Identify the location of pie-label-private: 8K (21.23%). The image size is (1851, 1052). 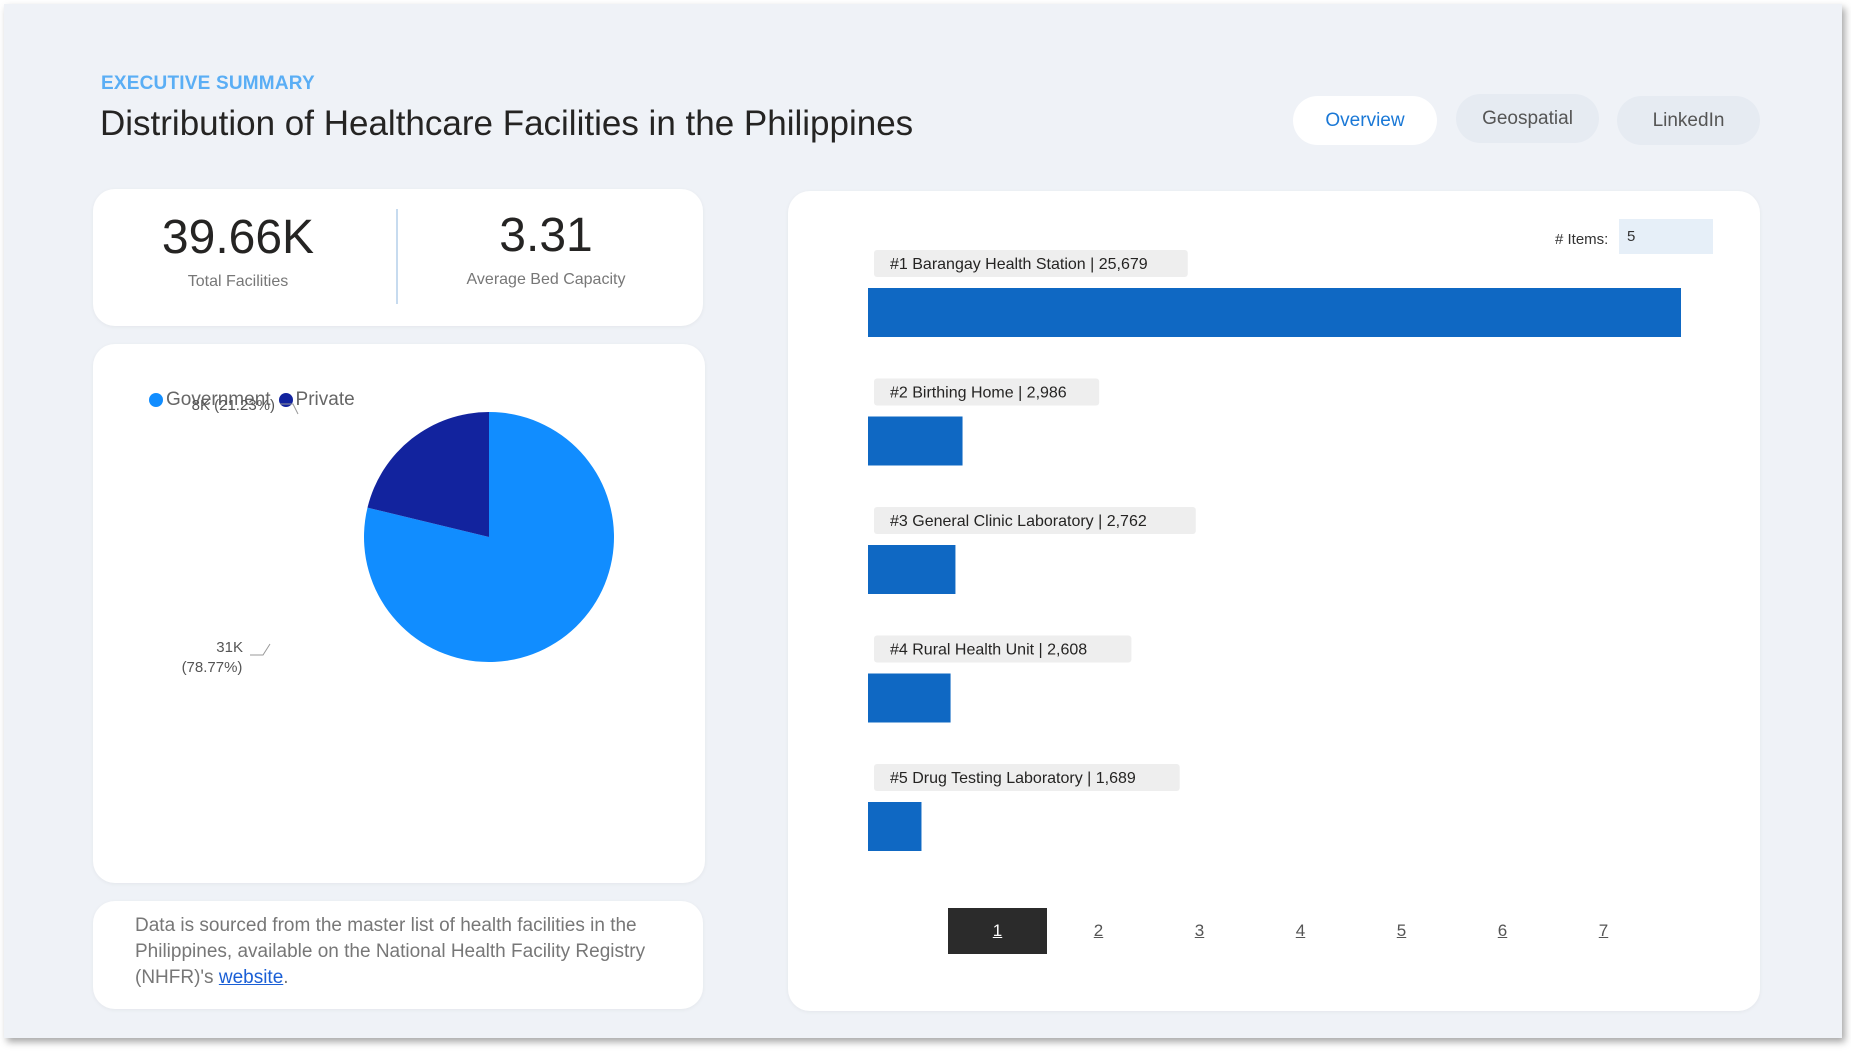
(233, 405).